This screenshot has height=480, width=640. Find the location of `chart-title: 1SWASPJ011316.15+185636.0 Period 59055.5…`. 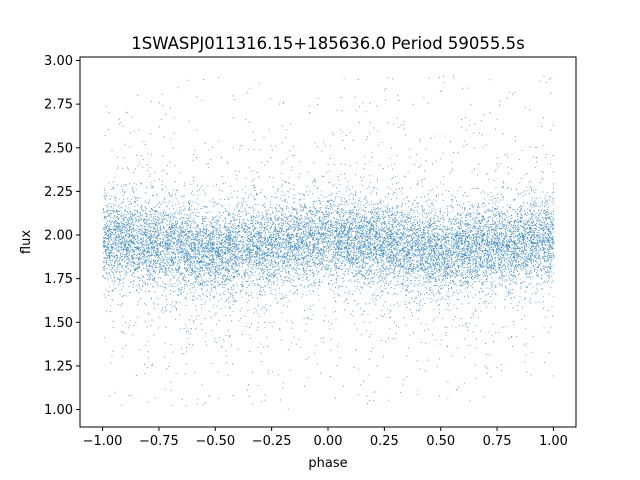

chart-title: 1SWASPJ011316.15+185636.0 Period 59055.5… is located at coordinates (328, 43).